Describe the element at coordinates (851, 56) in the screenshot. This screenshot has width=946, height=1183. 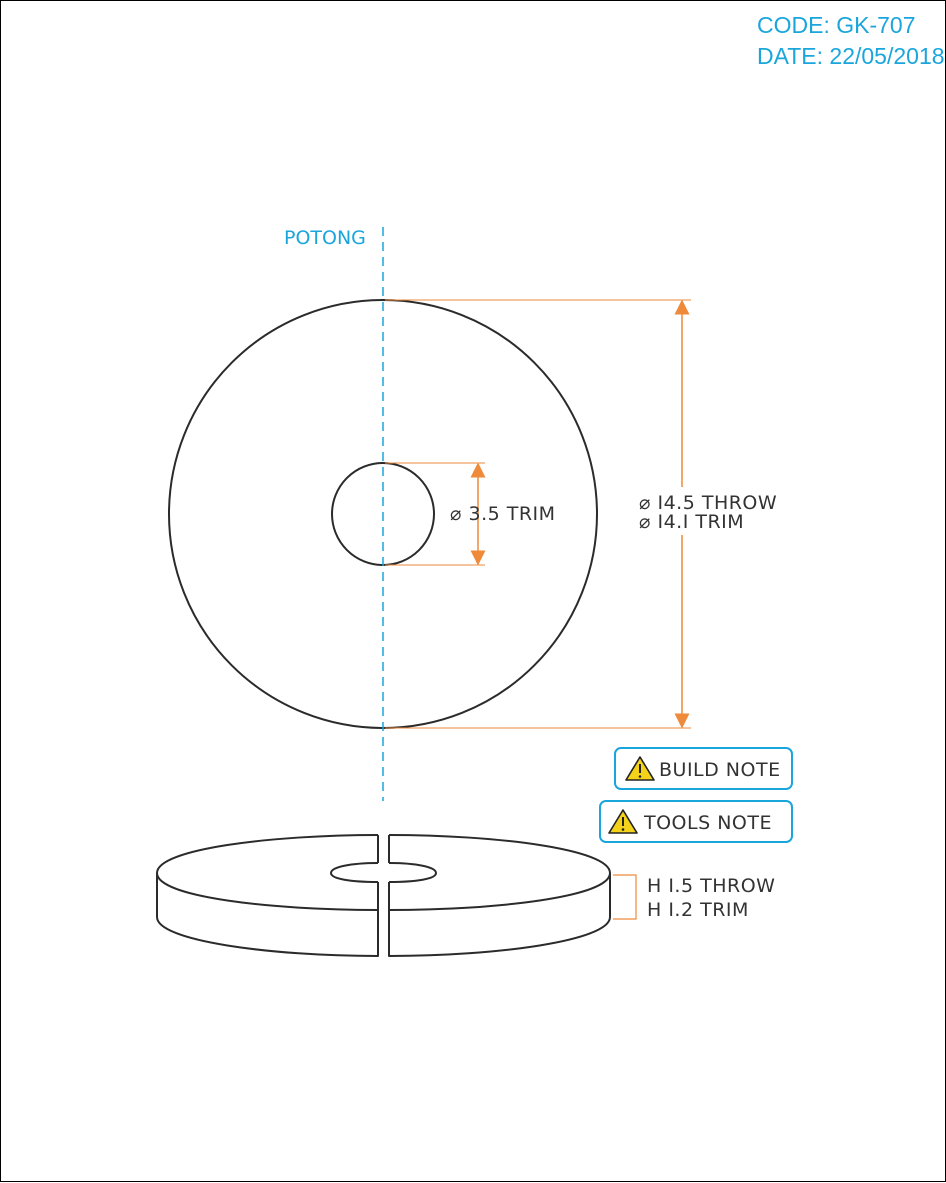
I see `drawing-date: DATE: 22/05/2018` at that location.